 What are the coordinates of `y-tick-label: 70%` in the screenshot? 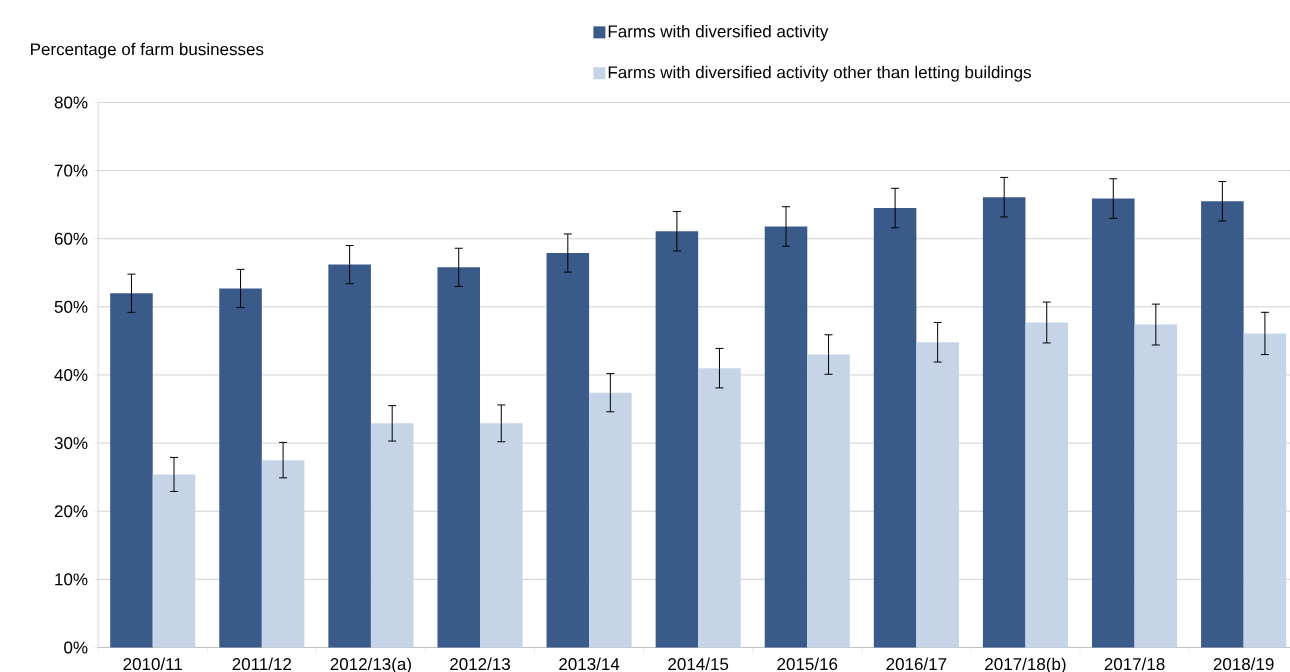 It's located at (71, 170).